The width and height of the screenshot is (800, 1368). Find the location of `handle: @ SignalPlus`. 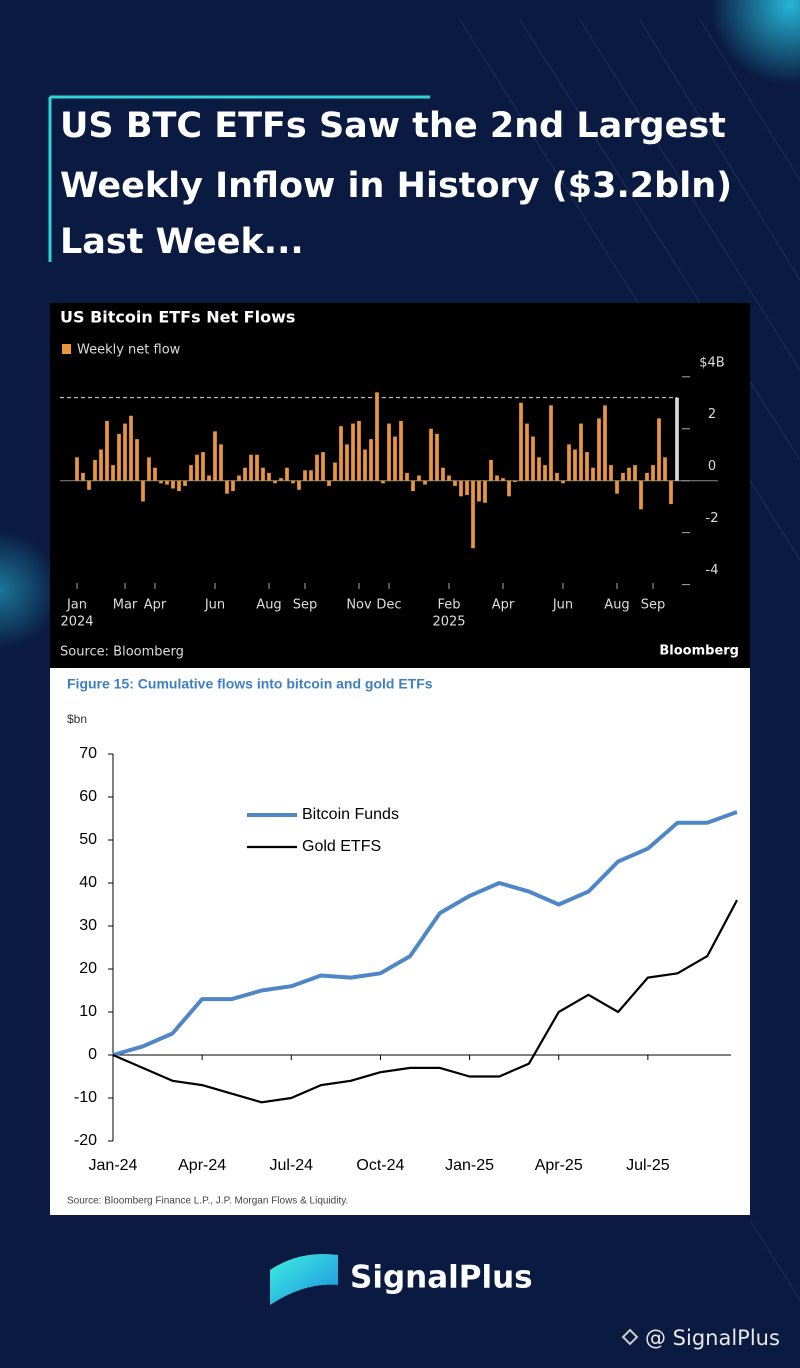

handle: @ SignalPlus is located at coordinates (712, 1338).